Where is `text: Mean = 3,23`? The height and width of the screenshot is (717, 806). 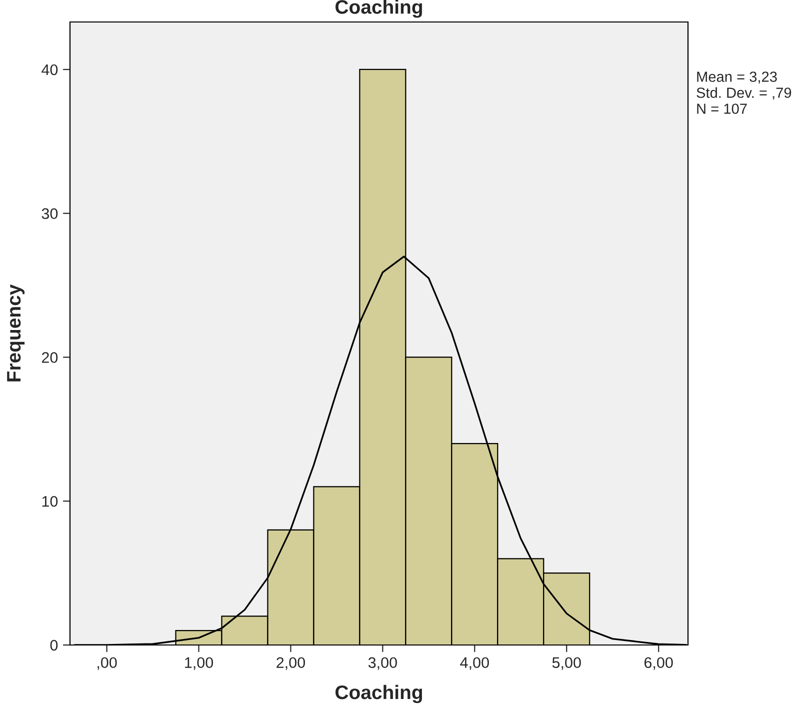 text: Mean = 3,23 is located at coordinates (737, 78).